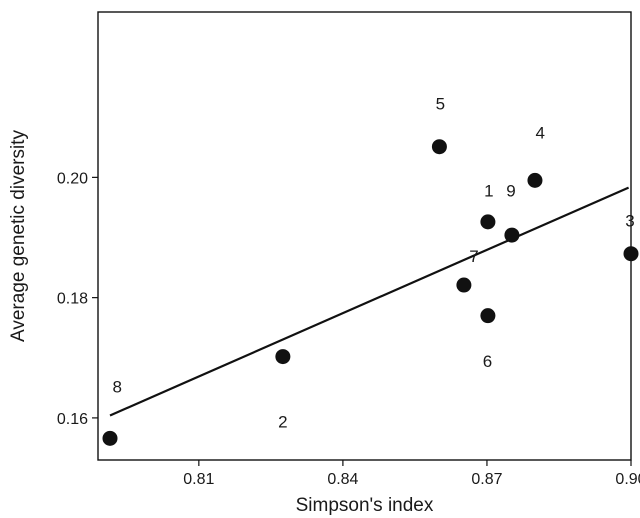  What do you see at coordinates (116, 387) in the screenshot?
I see `point-annotation: 8` at bounding box center [116, 387].